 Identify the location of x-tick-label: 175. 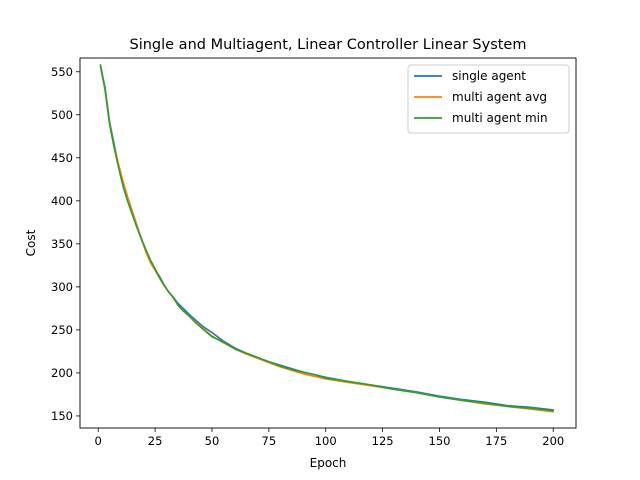
(496, 441).